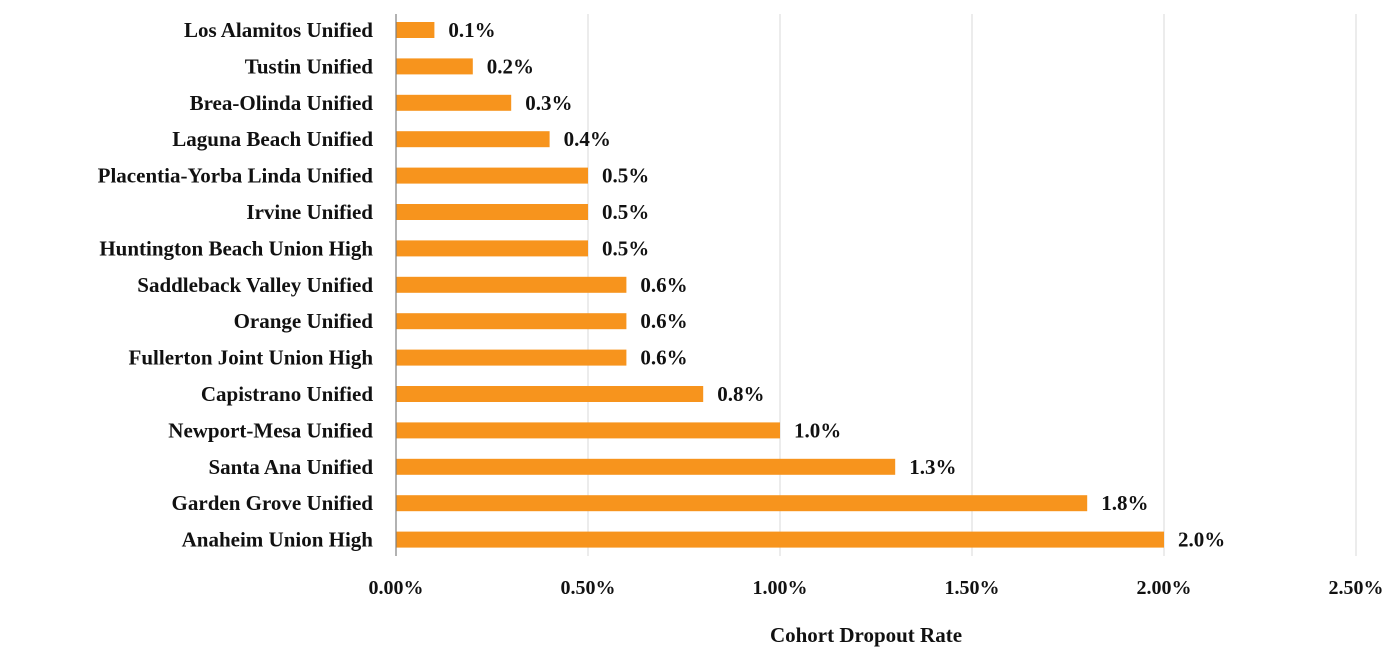  I want to click on data-label: 1.3%, so click(932, 467).